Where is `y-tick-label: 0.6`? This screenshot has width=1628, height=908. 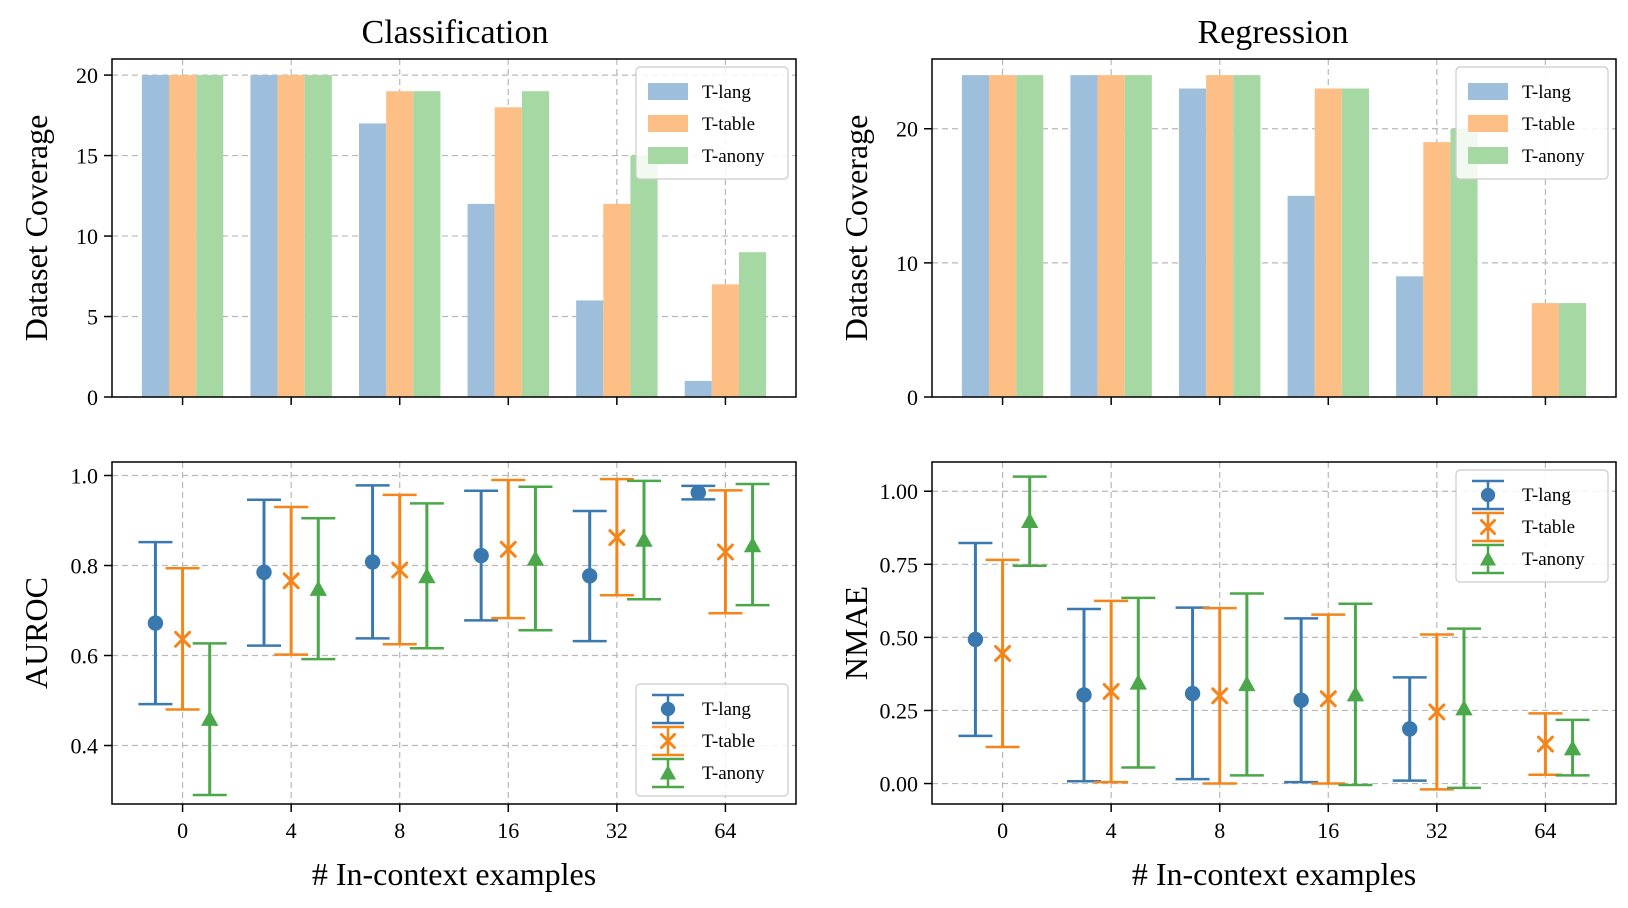
y-tick-label: 0.6 is located at coordinates (85, 656).